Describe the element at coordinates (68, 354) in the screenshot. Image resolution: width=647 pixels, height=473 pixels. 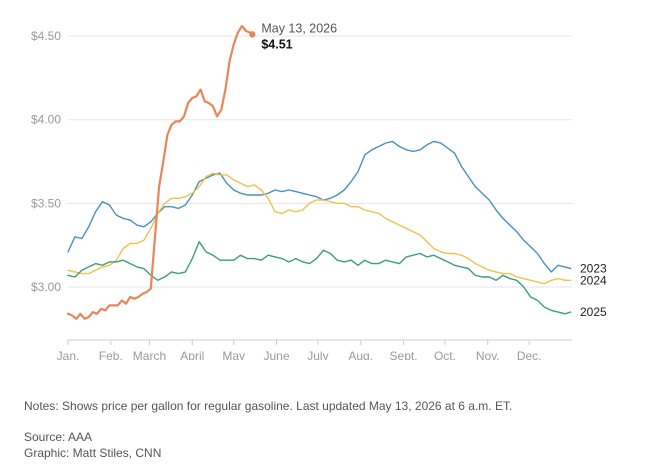
I see `x-tick-label: Jan.` at that location.